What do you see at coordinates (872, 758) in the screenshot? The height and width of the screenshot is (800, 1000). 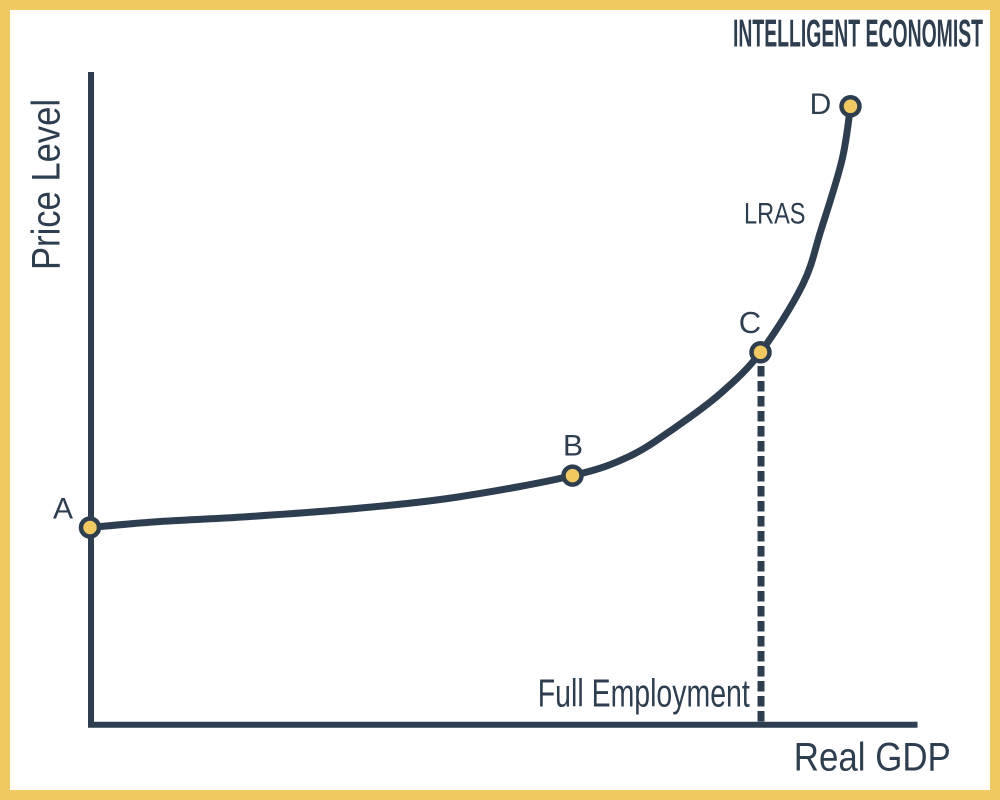 I see `svg-text: Real GDP` at bounding box center [872, 758].